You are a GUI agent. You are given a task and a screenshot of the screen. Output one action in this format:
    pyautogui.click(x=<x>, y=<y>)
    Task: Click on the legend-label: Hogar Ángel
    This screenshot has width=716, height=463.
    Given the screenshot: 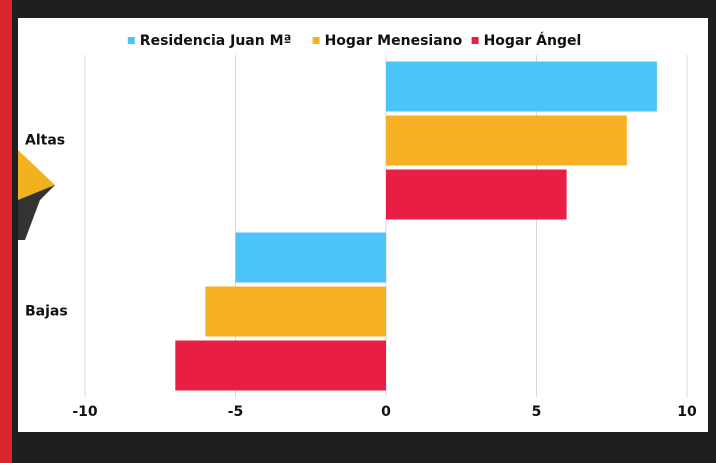 What is the action you would take?
    pyautogui.click(x=533, y=40)
    